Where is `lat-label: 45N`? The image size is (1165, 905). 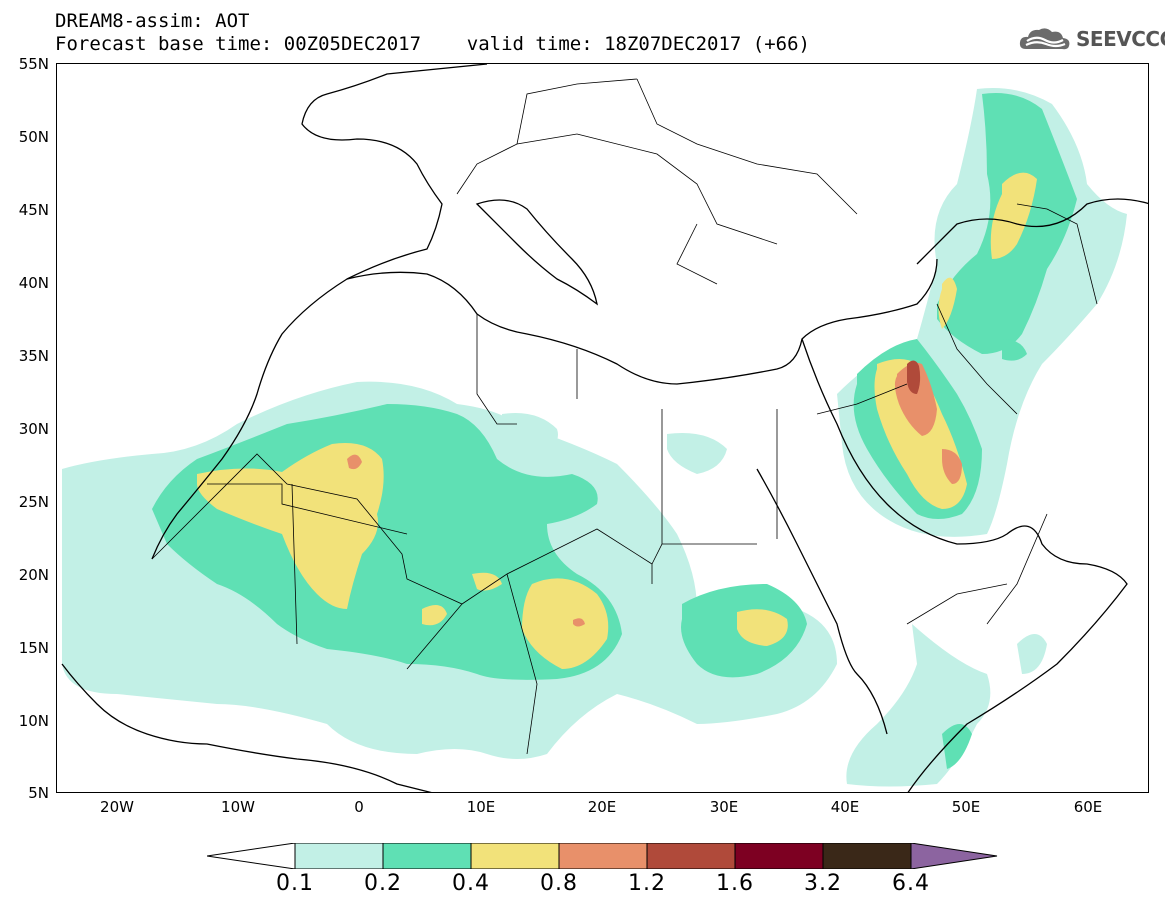
lat-label: 45N is located at coordinates (33, 210).